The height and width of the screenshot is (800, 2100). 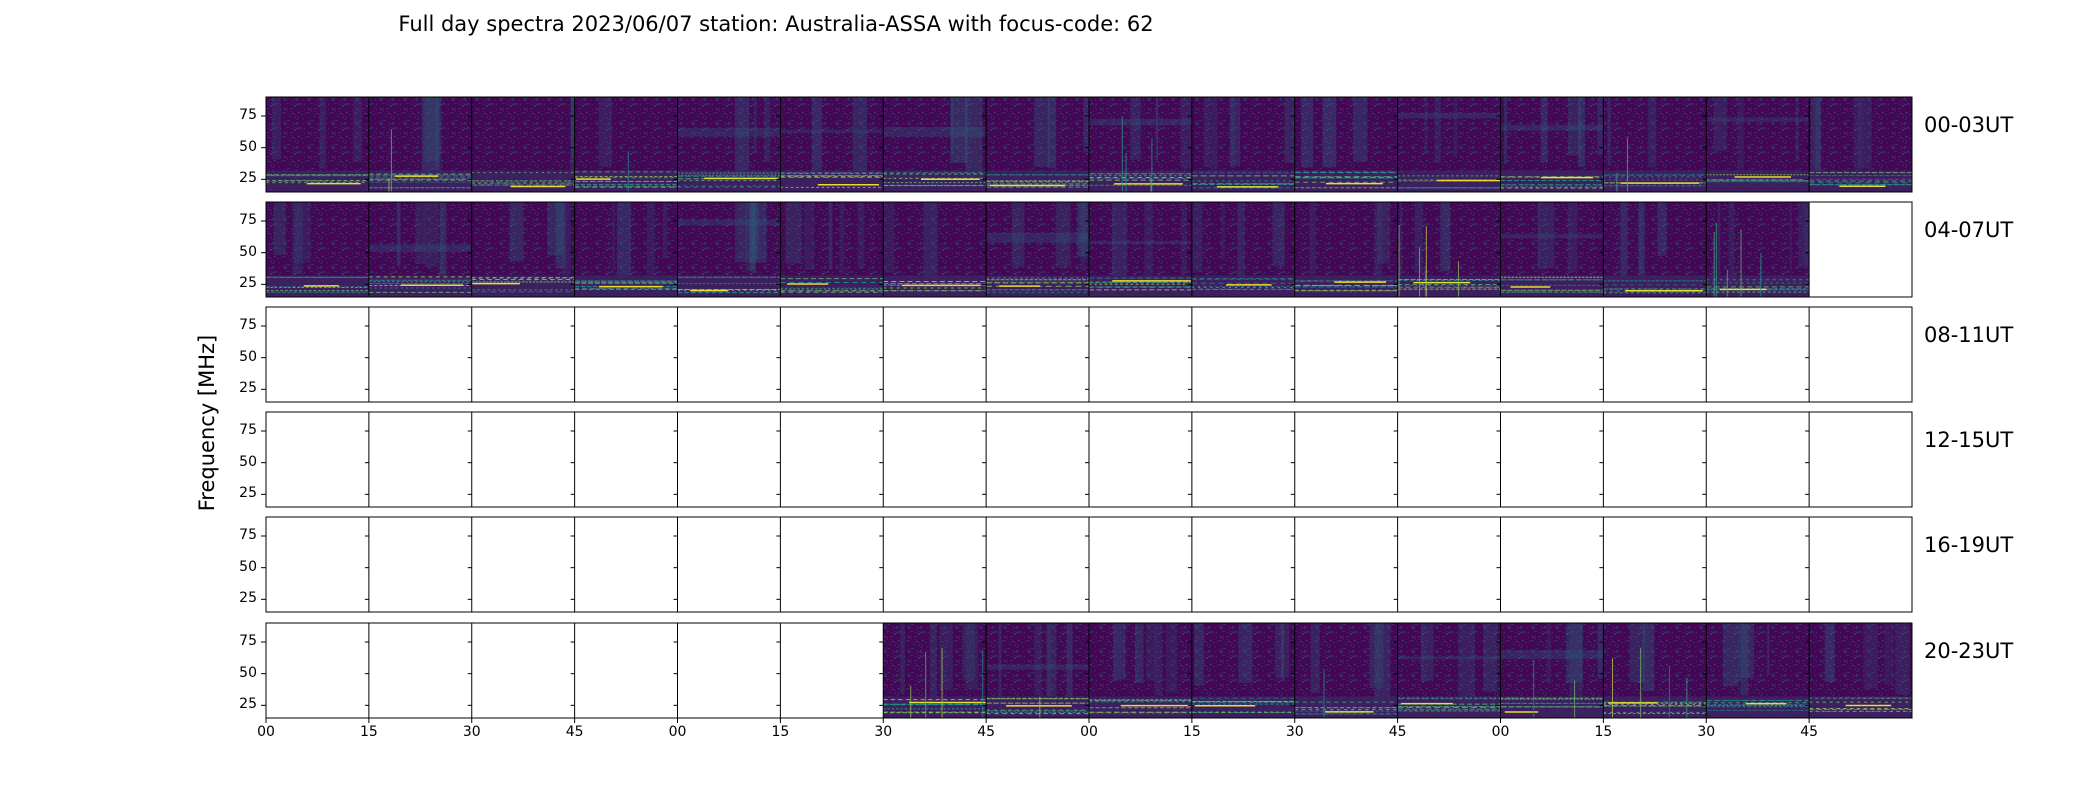 I want to click on row-label: 00-03UT, so click(x=1969, y=125).